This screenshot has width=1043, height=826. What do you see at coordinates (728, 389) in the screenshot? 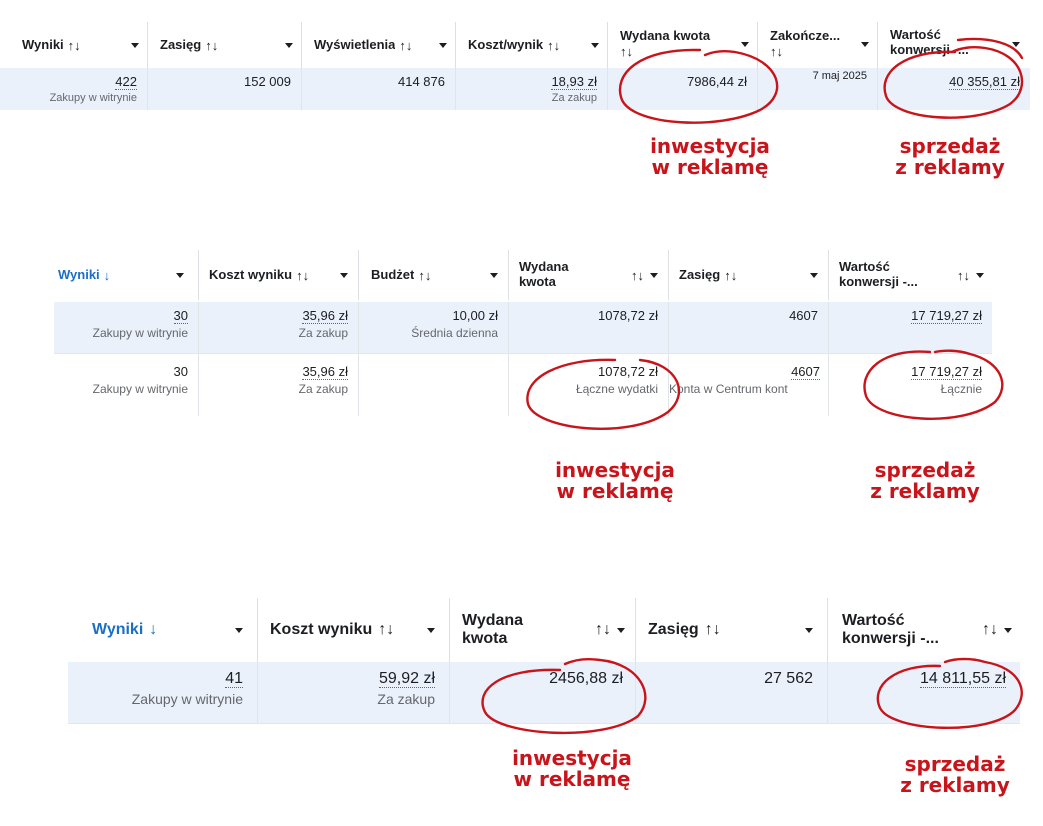
I see `reach-subtext: Konta w Centrum kont` at bounding box center [728, 389].